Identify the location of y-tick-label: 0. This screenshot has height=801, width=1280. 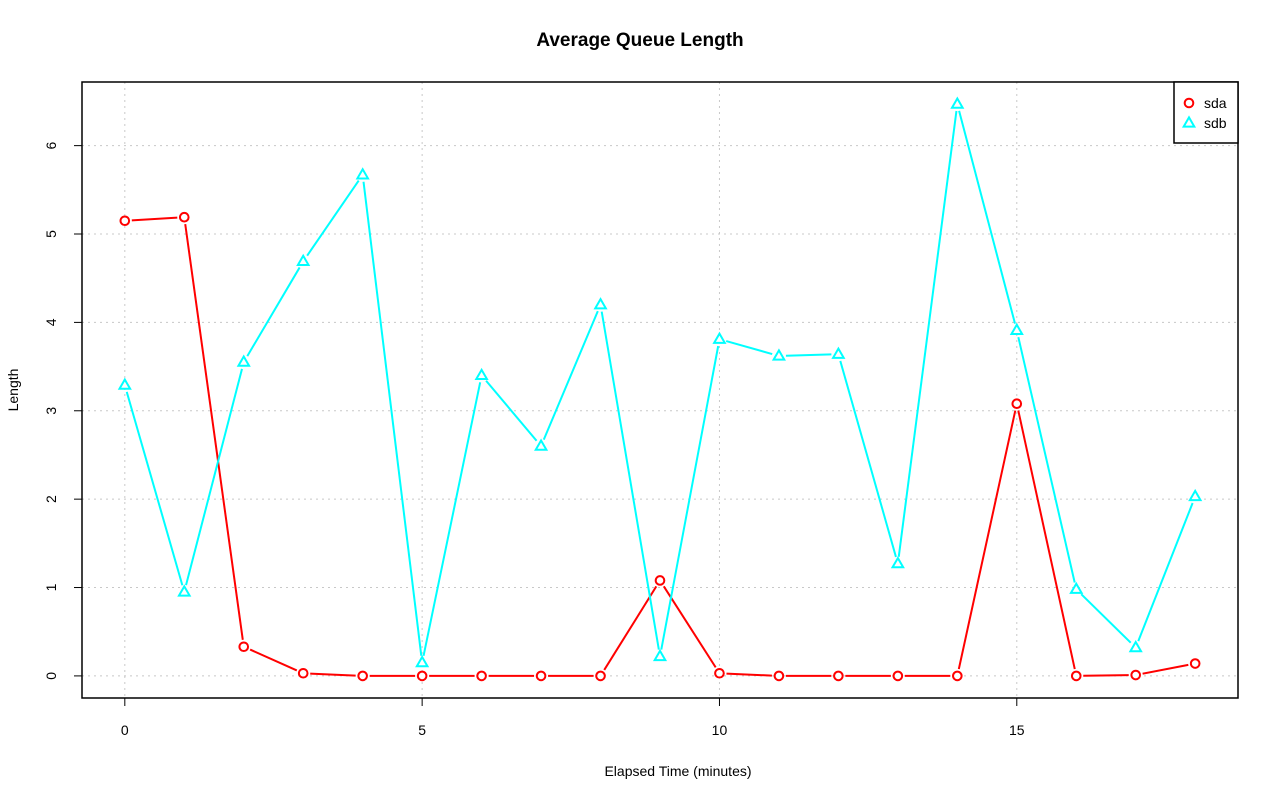
(51, 676).